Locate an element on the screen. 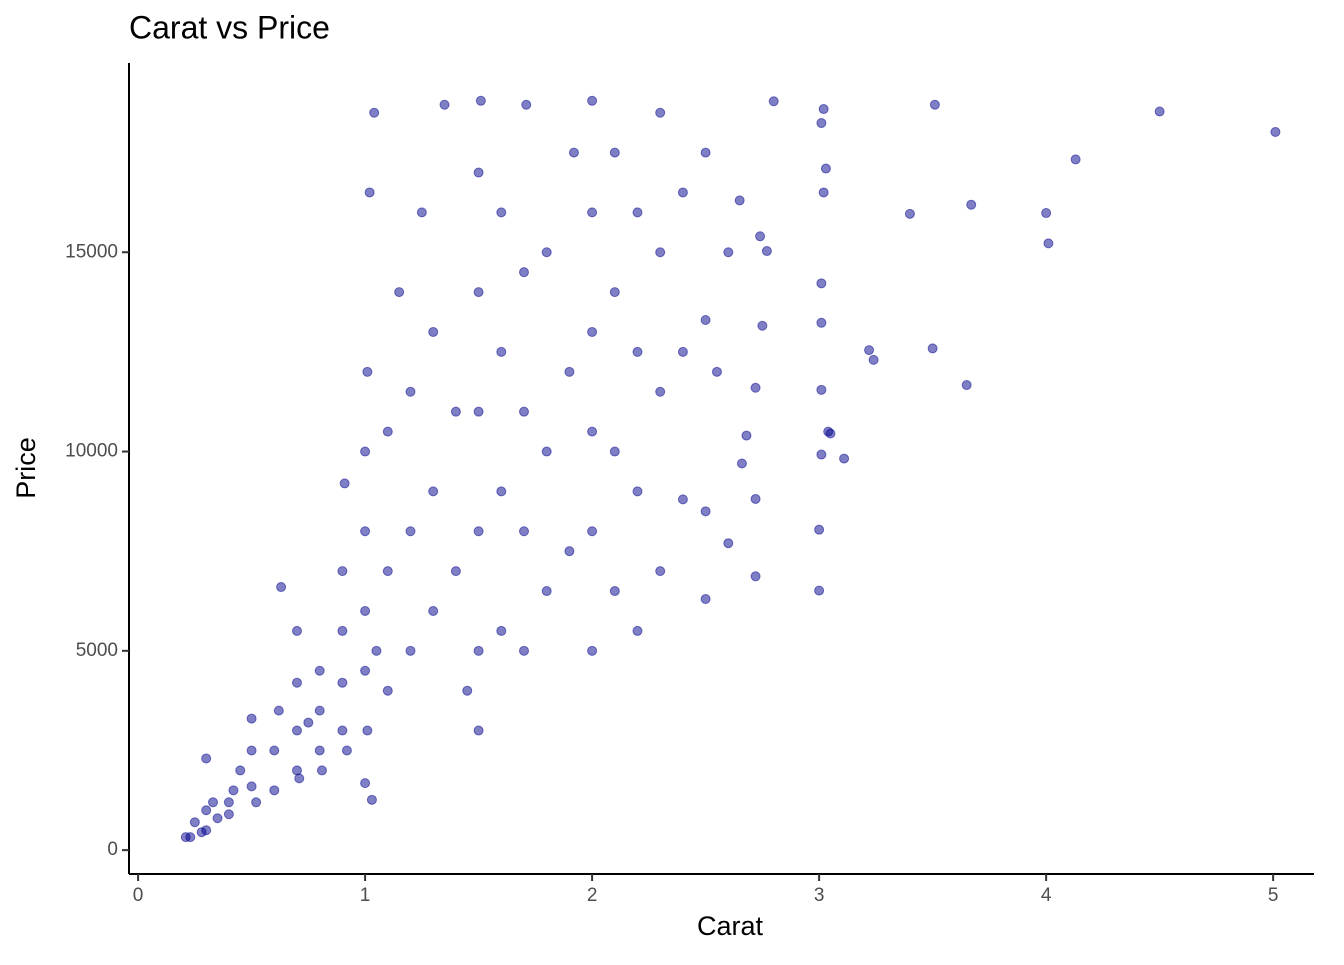 The width and height of the screenshot is (1344, 965). y-tick-label: 5000 is located at coordinates (97, 650).